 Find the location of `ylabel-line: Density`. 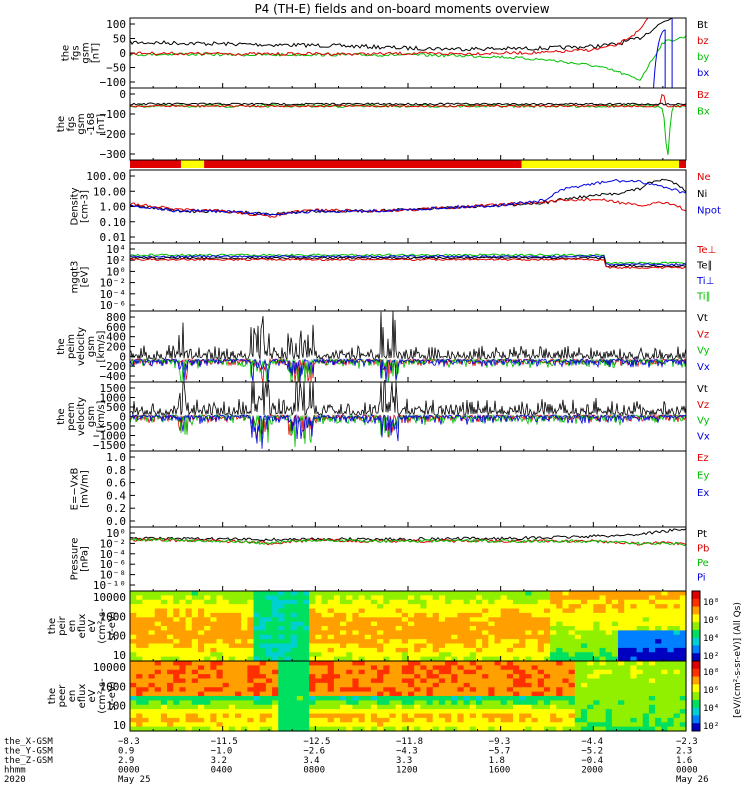

ylabel-line: Density is located at coordinates (75, 206).